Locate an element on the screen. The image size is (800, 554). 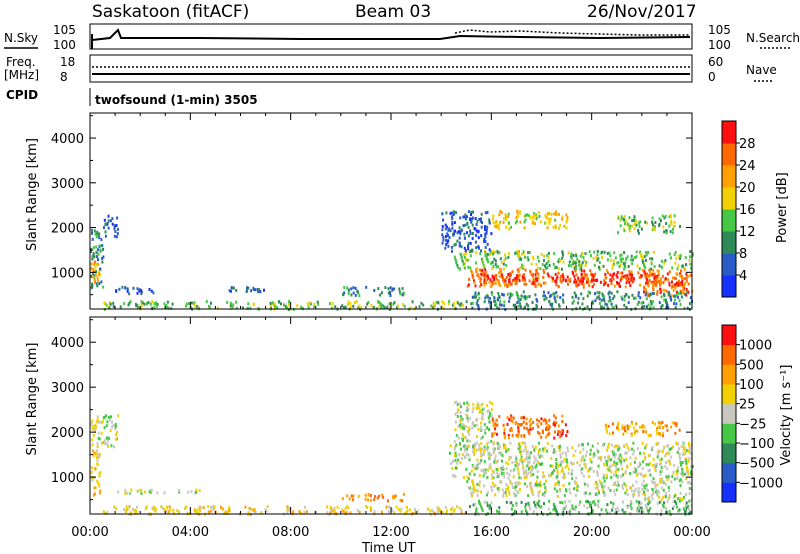
y-tick-label: 4000 is located at coordinates (67, 343).